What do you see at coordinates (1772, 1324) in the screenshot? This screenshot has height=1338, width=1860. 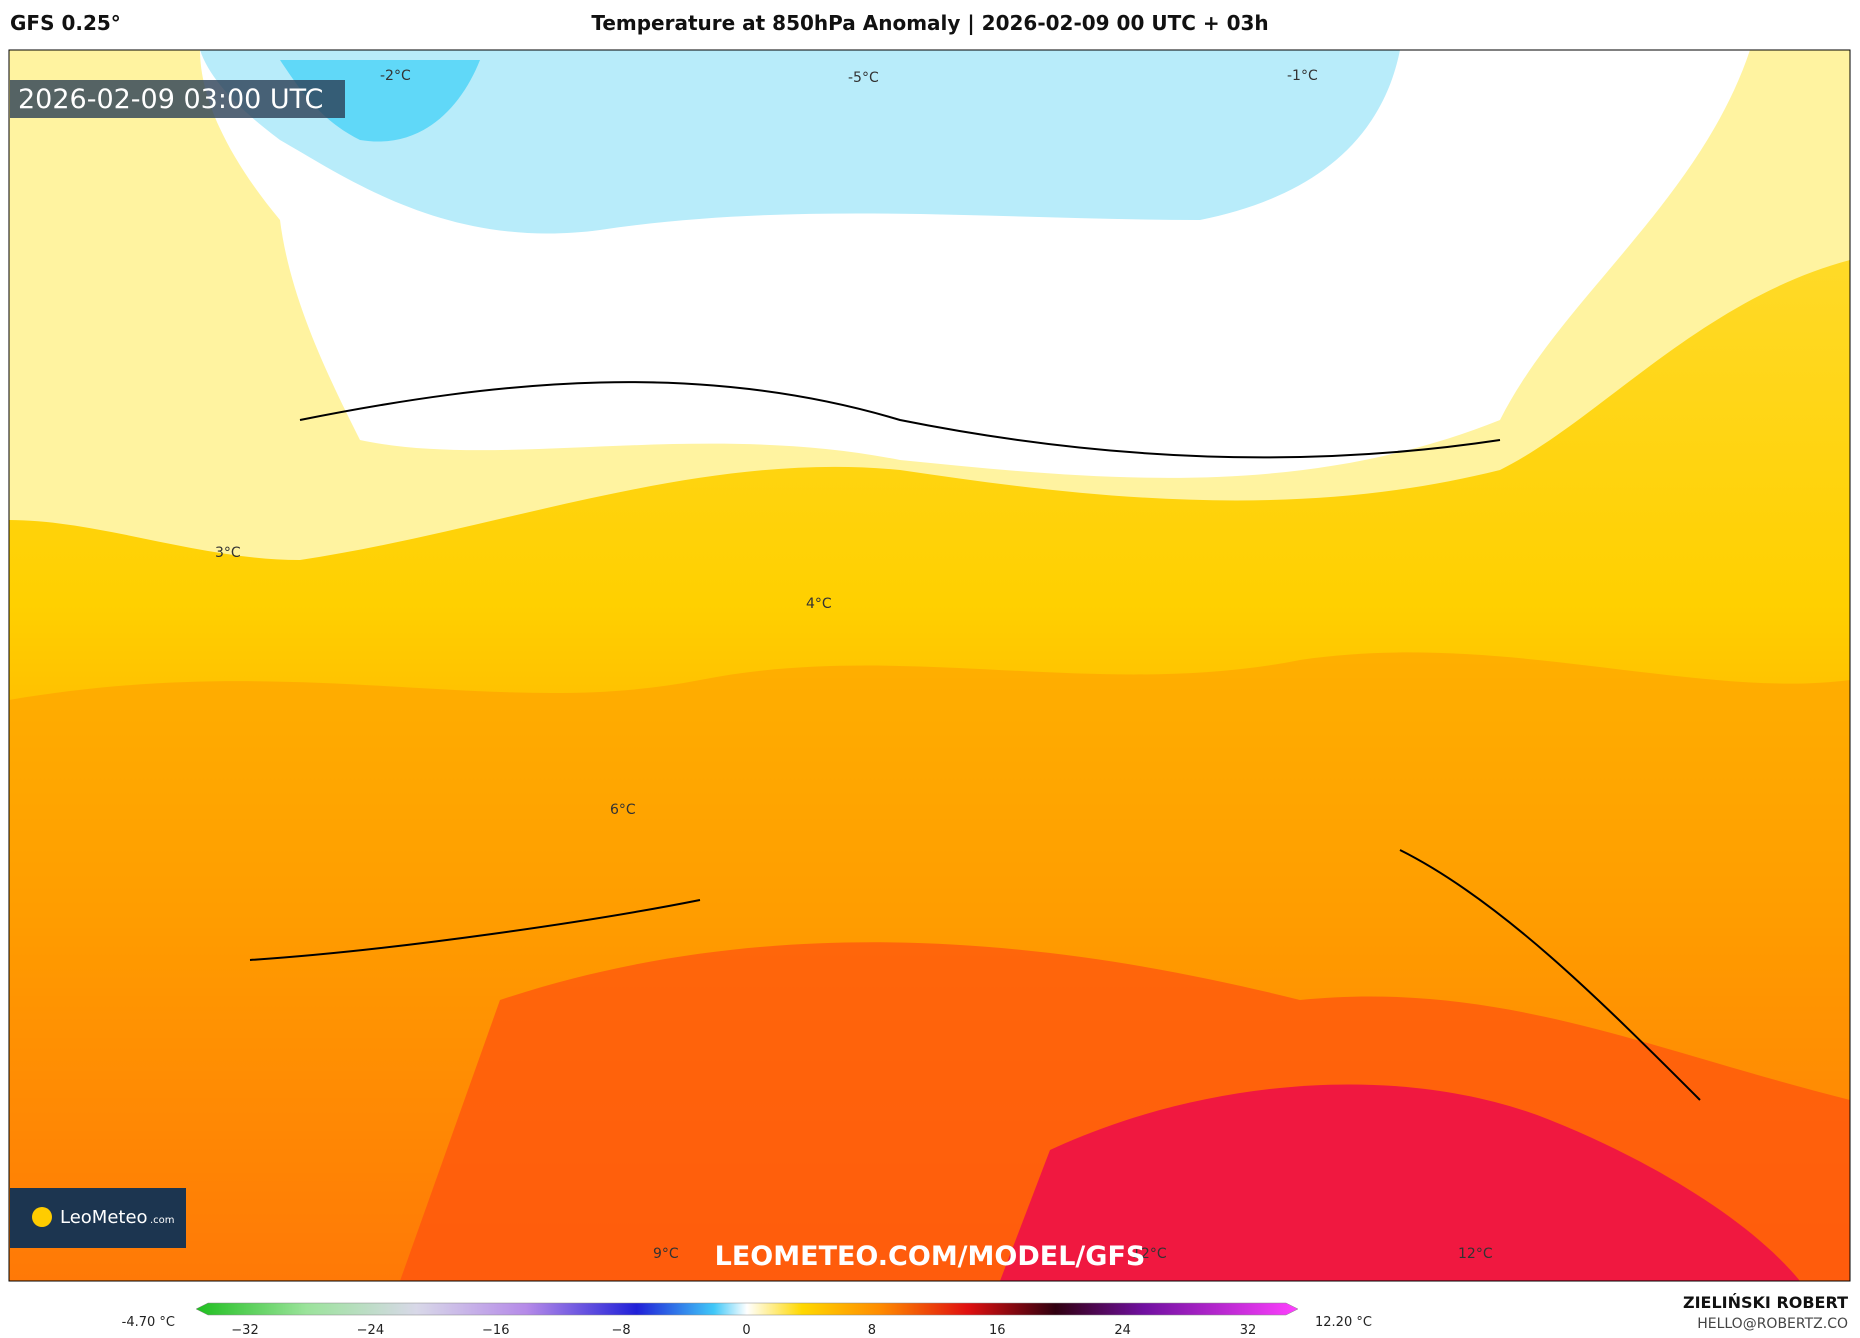 I see `email: HELLO@ROBERTZ.CO` at bounding box center [1772, 1324].